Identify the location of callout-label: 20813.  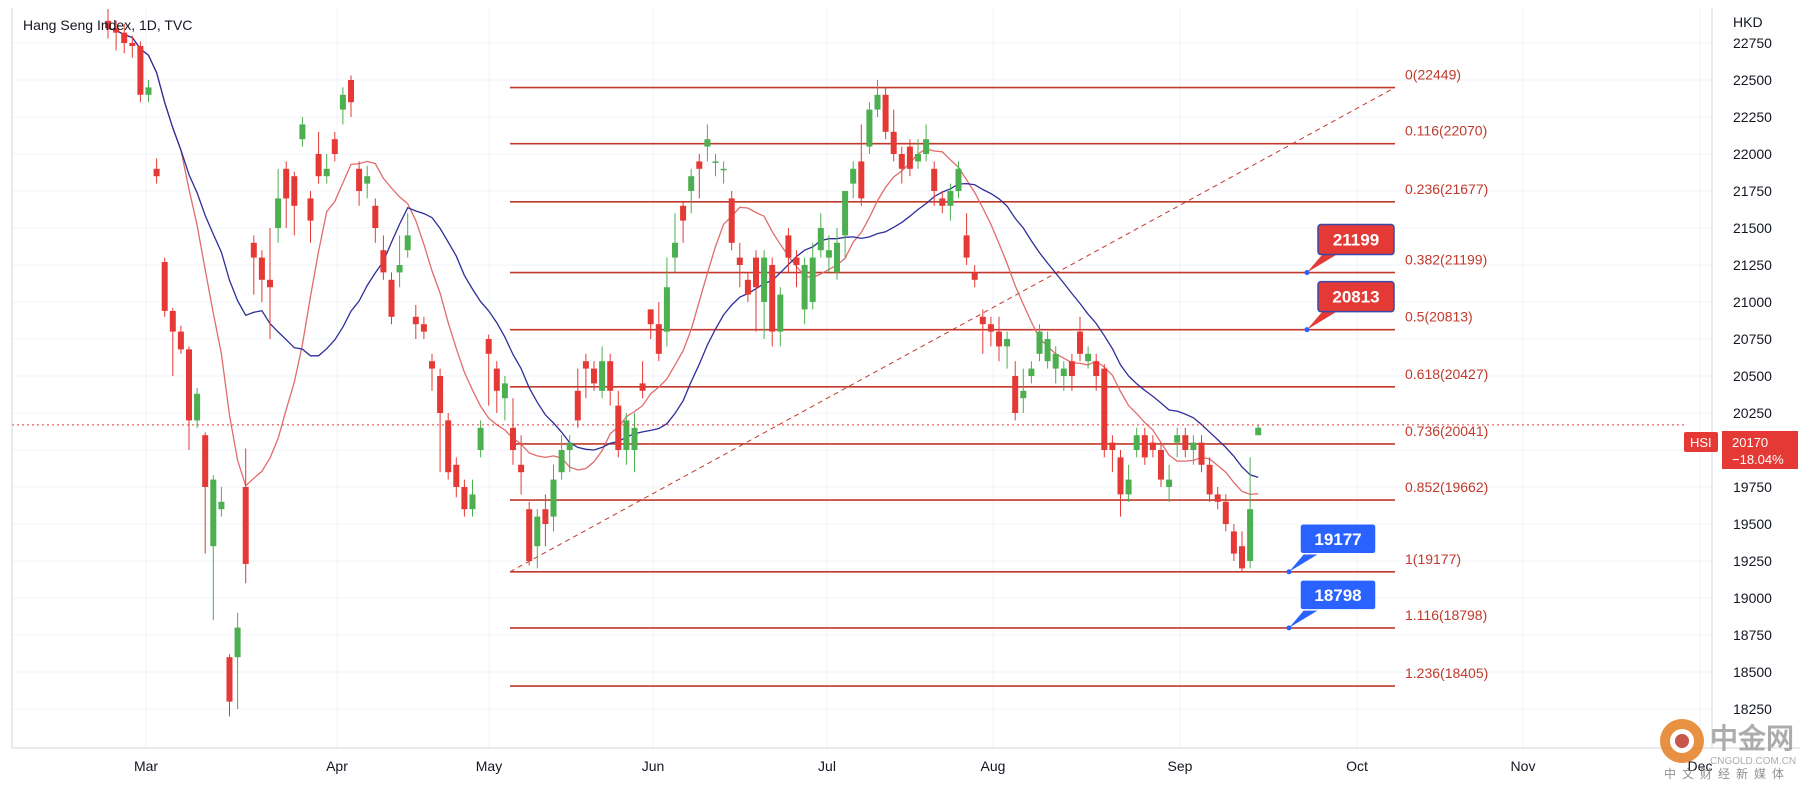
(1355, 297).